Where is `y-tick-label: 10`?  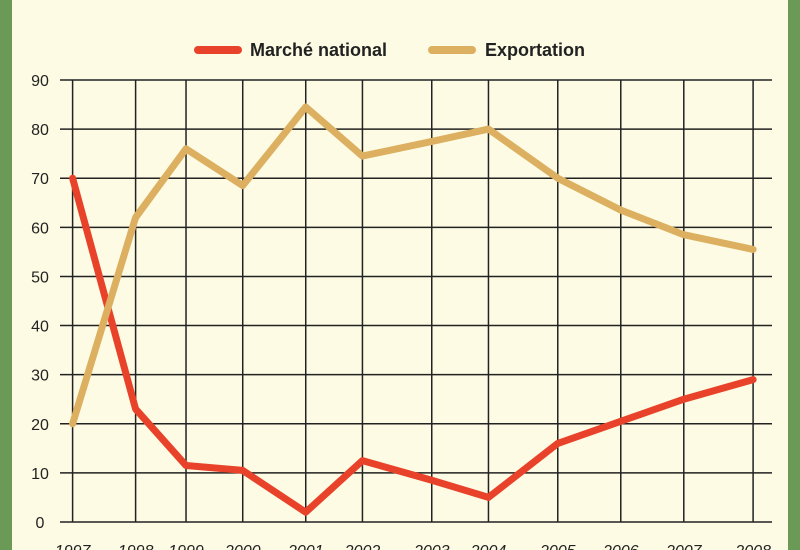
y-tick-label: 10 is located at coordinates (40, 474).